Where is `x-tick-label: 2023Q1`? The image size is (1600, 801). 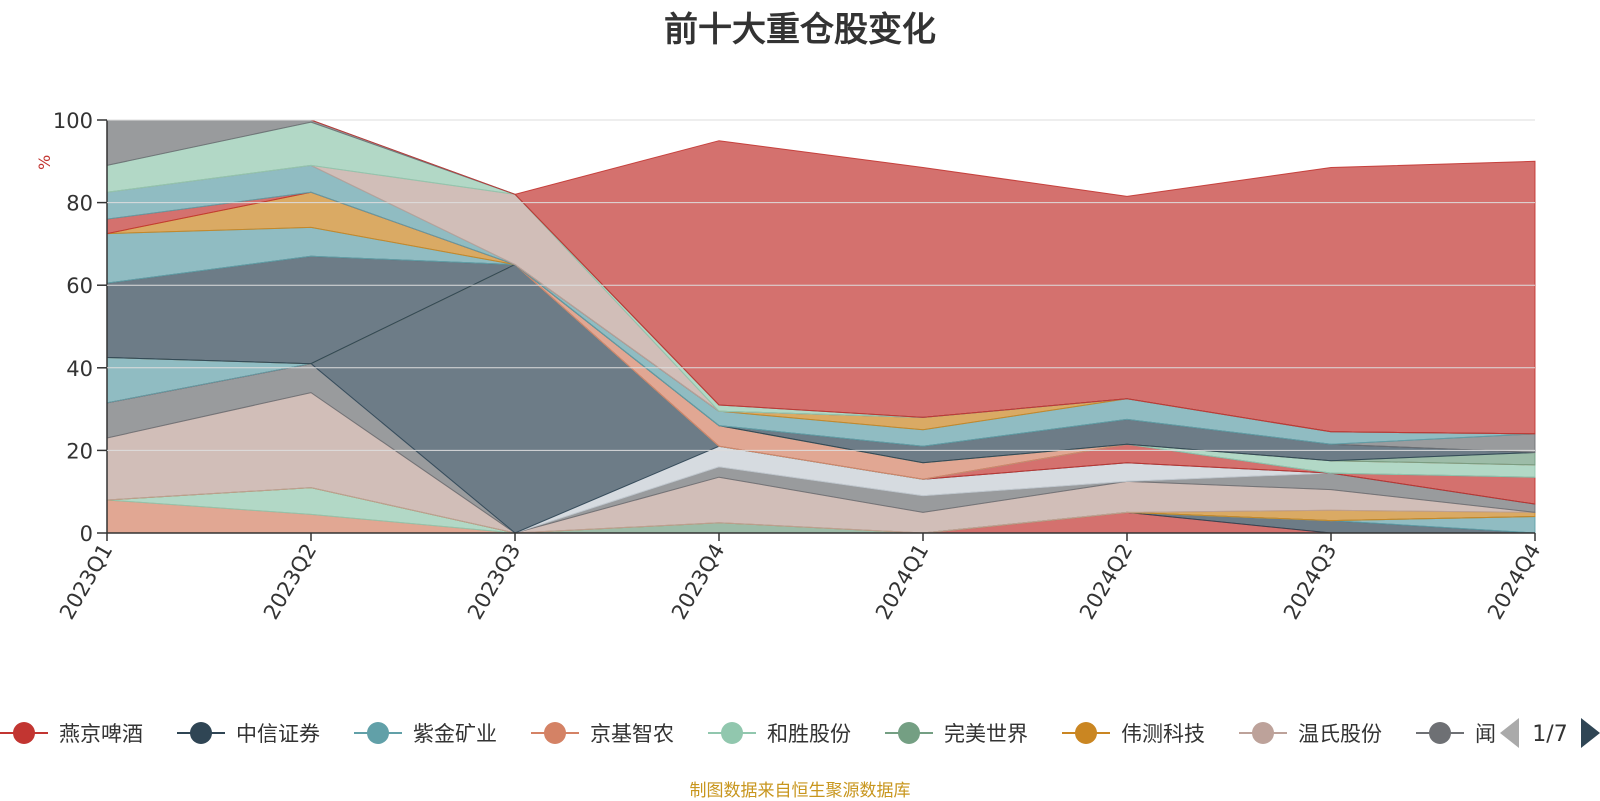
x-tick-label: 2023Q1 is located at coordinates (86, 582).